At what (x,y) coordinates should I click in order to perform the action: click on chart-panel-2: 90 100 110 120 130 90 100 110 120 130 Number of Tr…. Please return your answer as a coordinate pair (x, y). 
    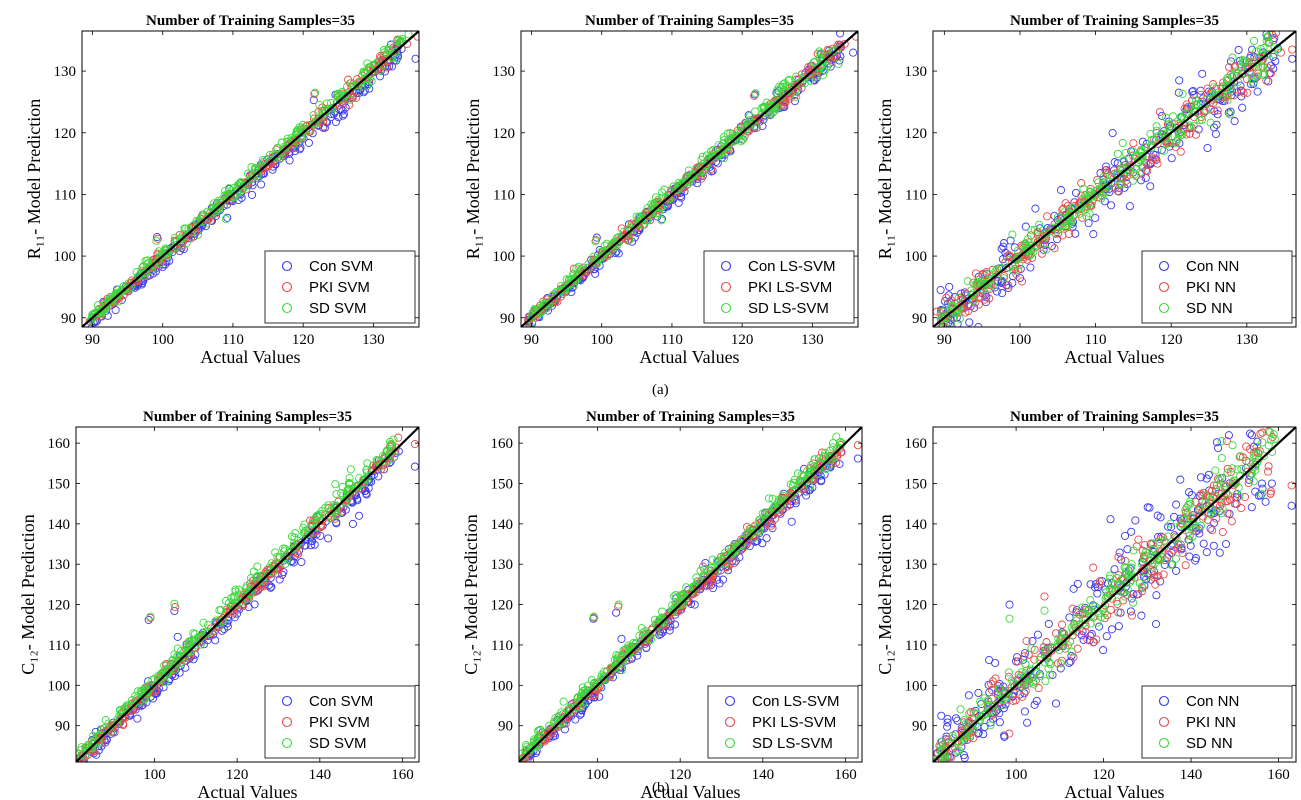
    Looking at the image, I should click on (661, 190).